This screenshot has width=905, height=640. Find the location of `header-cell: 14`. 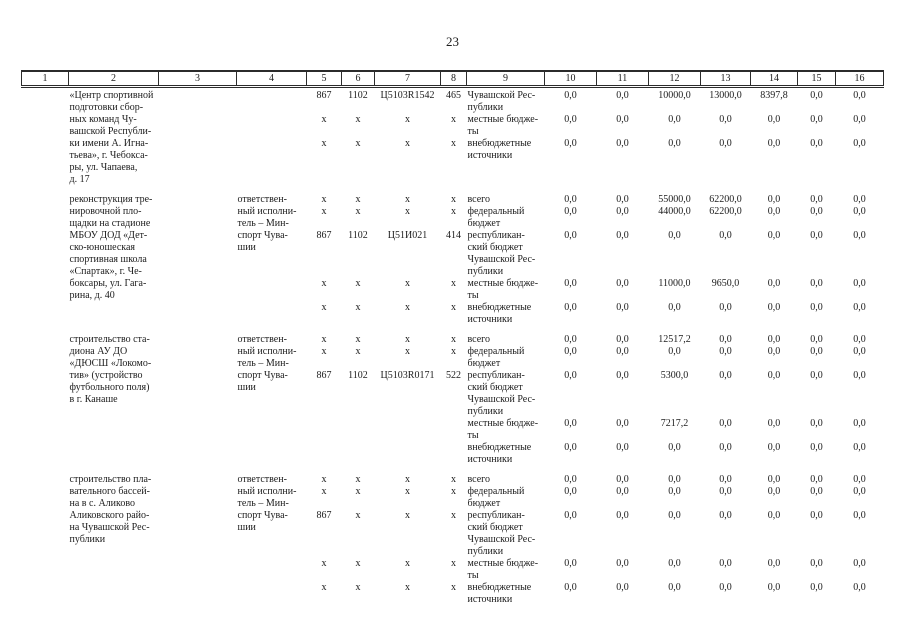

header-cell: 14 is located at coordinates (774, 79).